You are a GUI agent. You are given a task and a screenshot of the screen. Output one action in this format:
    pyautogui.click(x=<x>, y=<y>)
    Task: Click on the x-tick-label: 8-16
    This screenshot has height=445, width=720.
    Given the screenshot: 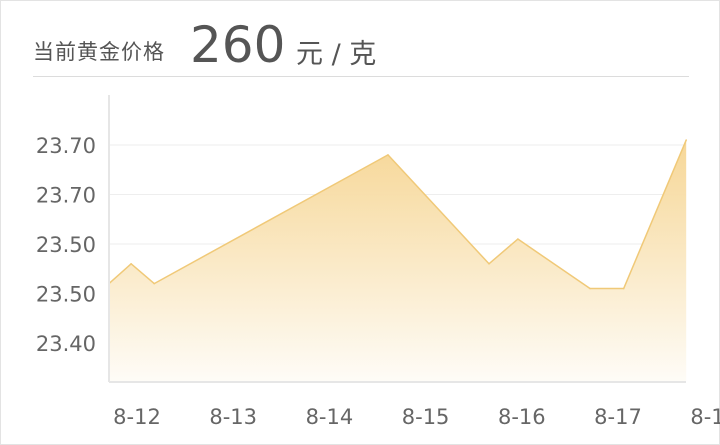 What is the action you would take?
    pyautogui.click(x=522, y=417)
    